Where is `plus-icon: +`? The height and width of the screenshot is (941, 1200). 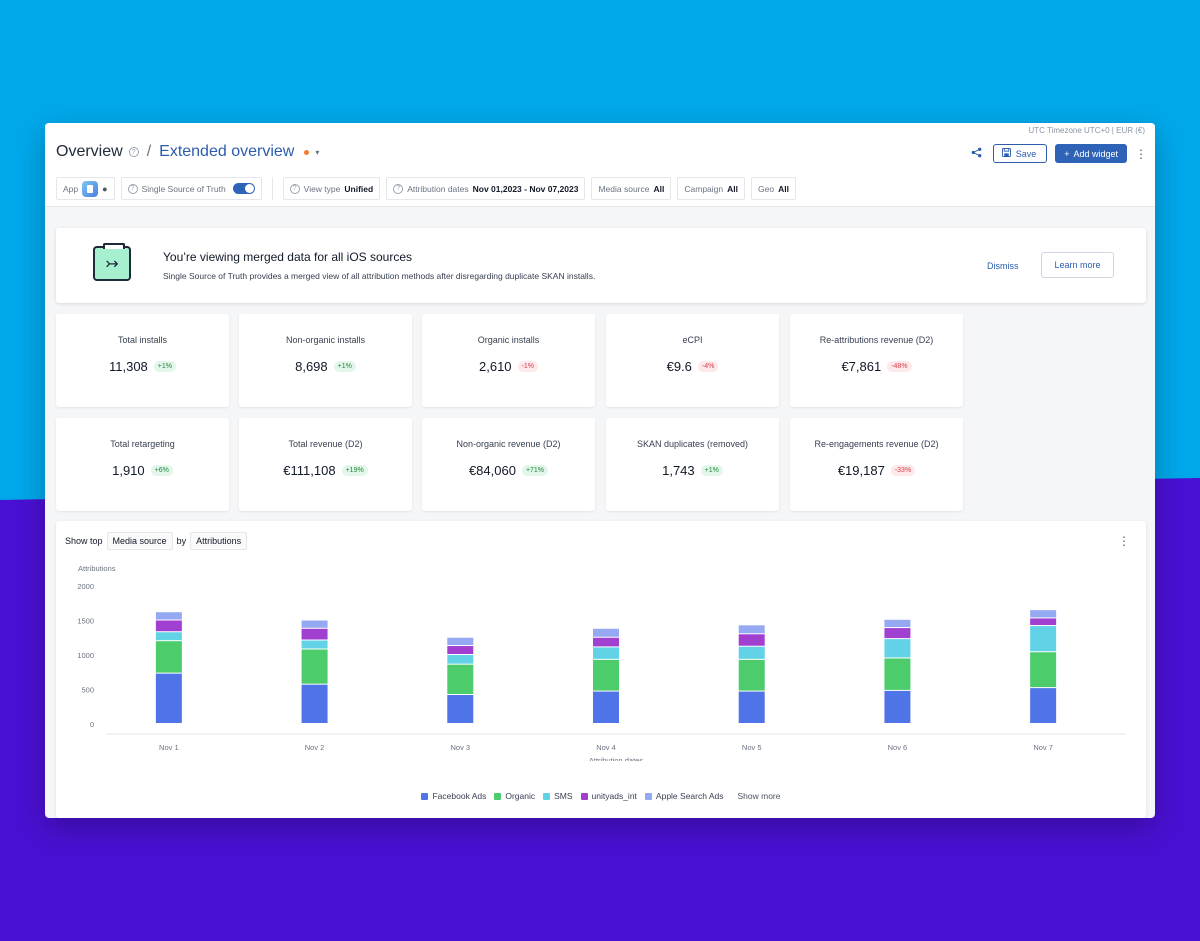 plus-icon: + is located at coordinates (1067, 153).